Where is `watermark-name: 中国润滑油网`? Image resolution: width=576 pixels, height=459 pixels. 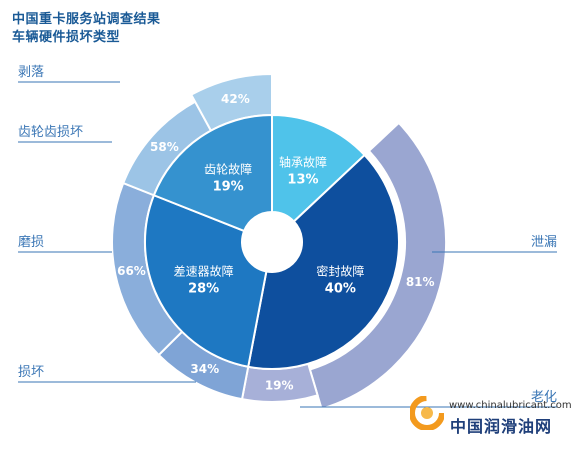
watermark-name: 中国润滑油网 is located at coordinates (501, 426).